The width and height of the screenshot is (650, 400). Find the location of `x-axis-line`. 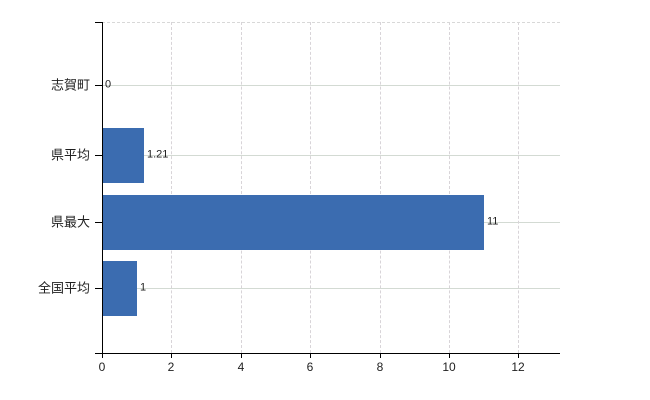

x-axis-line is located at coordinates (327, 353).